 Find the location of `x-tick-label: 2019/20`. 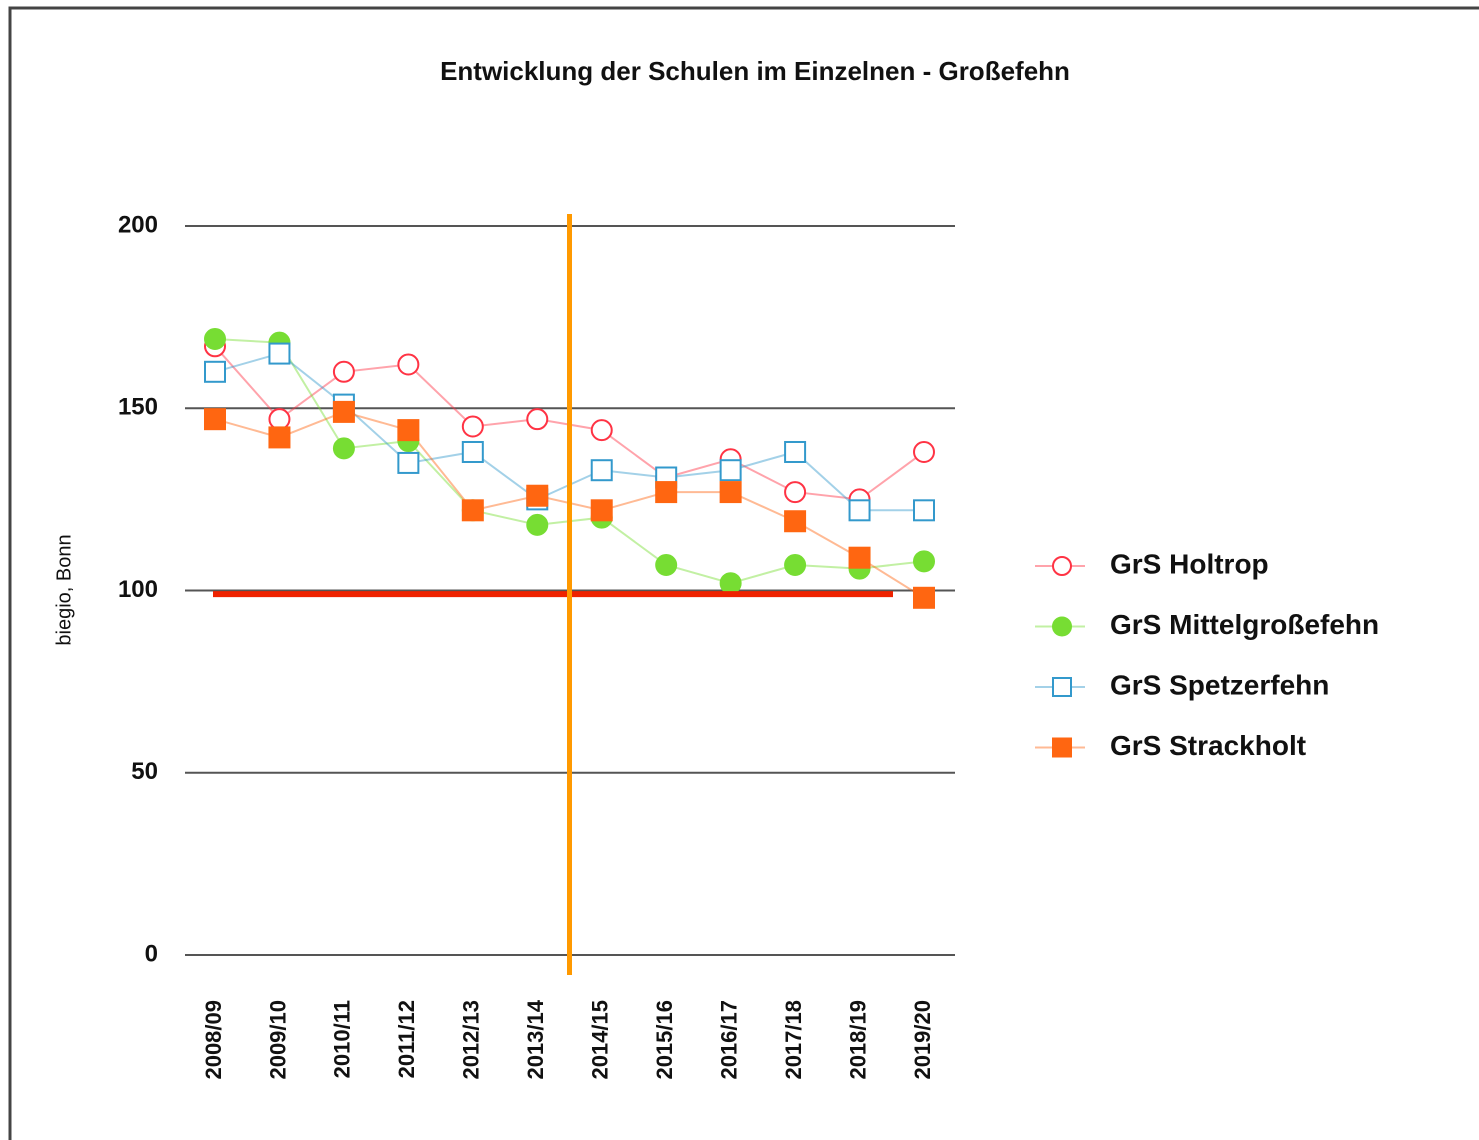

x-tick-label: 2019/20 is located at coordinates (922, 1040).